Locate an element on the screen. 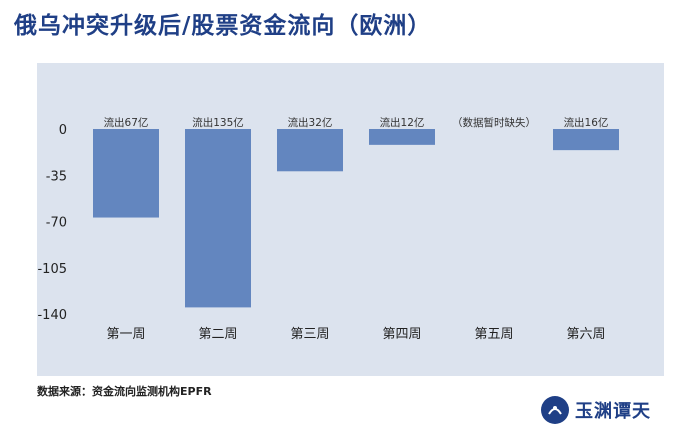 The width and height of the screenshot is (700, 447). data-label: （数据暂时缺失） is located at coordinates (494, 122).